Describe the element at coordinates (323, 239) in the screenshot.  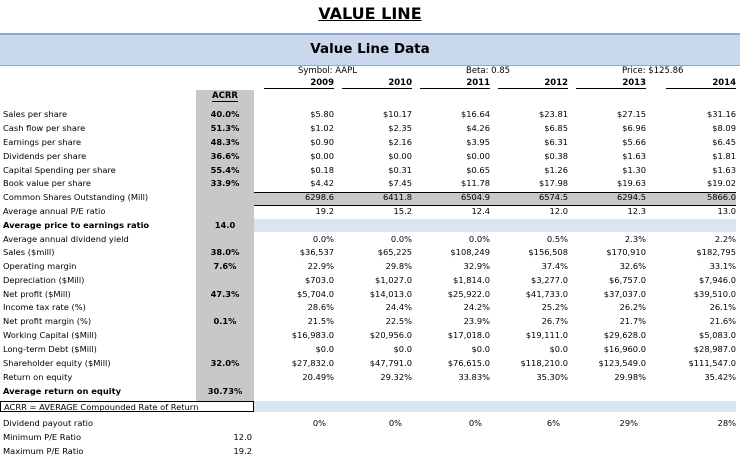
I see `cell-value: 0.0%` at that location.